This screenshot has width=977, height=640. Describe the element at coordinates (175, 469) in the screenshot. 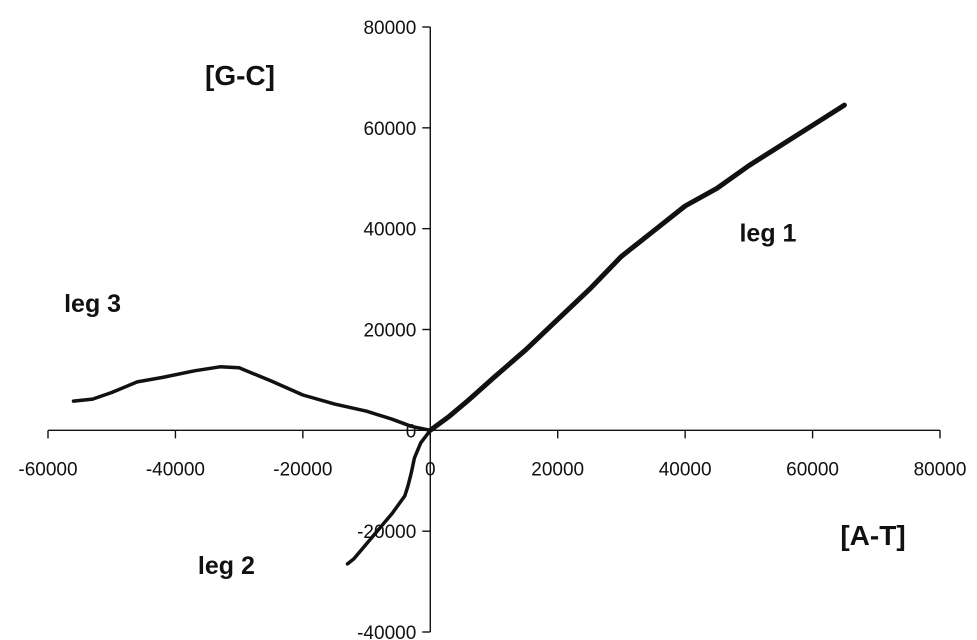

I see `x-tick-label: -40000` at that location.